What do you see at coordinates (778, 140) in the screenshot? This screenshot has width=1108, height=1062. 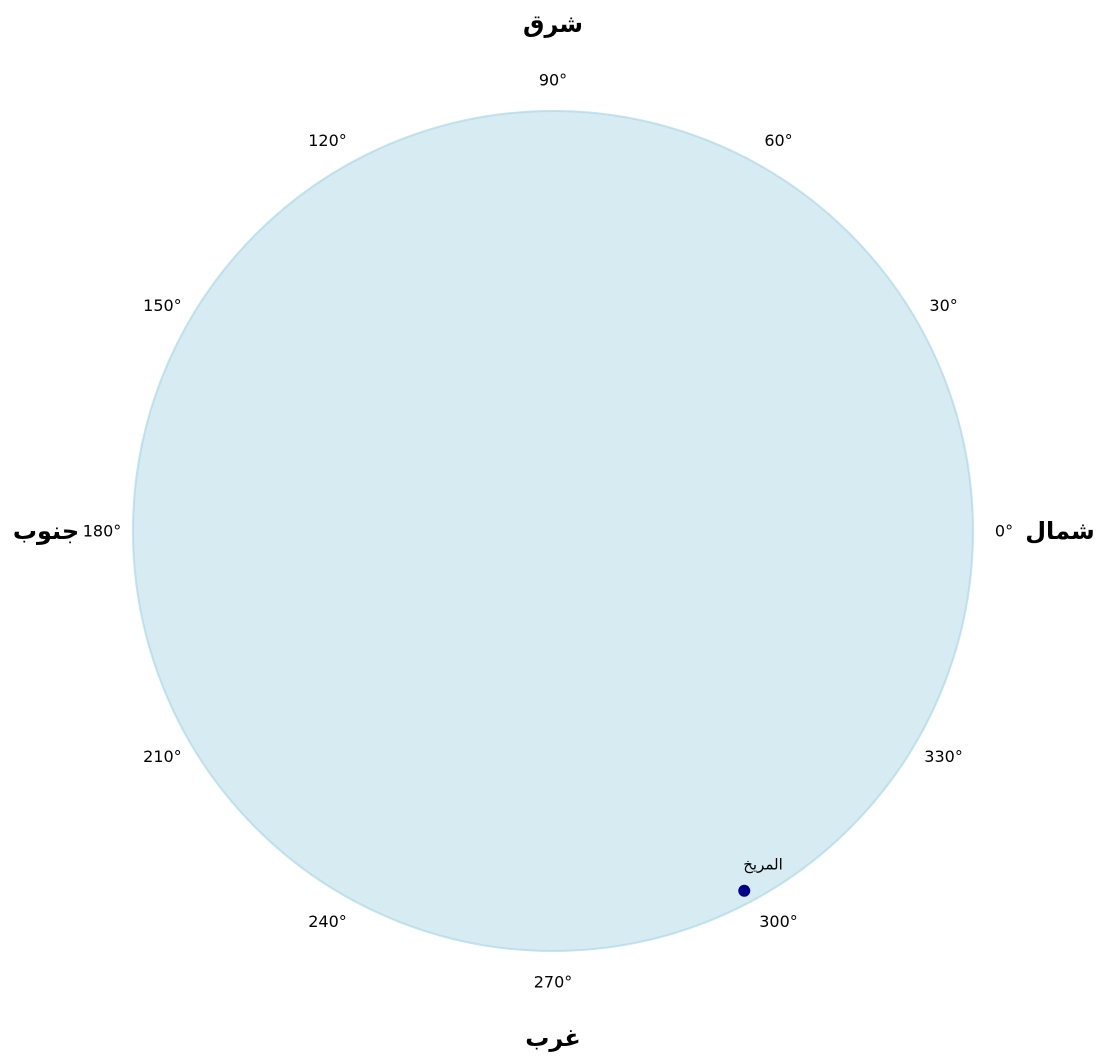 I see `angle-tick-label: 60°` at bounding box center [778, 140].